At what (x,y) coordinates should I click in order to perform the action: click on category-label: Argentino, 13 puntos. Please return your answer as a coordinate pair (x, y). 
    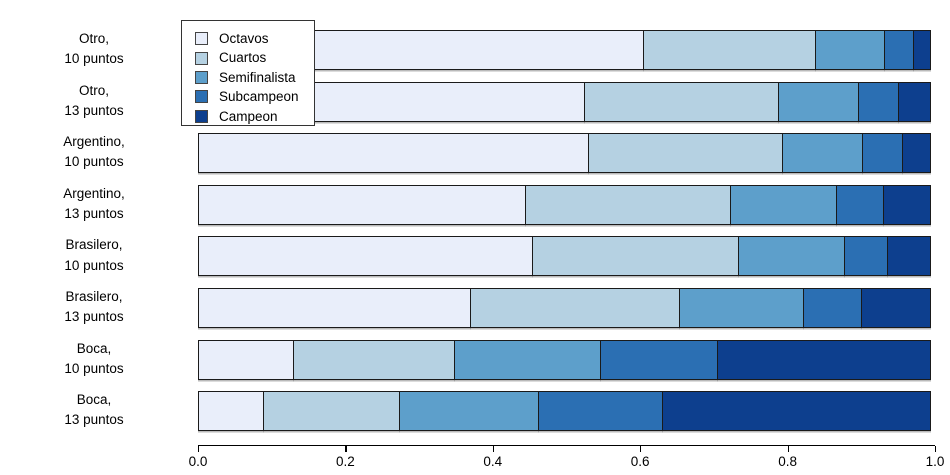
    Looking at the image, I should click on (94, 204).